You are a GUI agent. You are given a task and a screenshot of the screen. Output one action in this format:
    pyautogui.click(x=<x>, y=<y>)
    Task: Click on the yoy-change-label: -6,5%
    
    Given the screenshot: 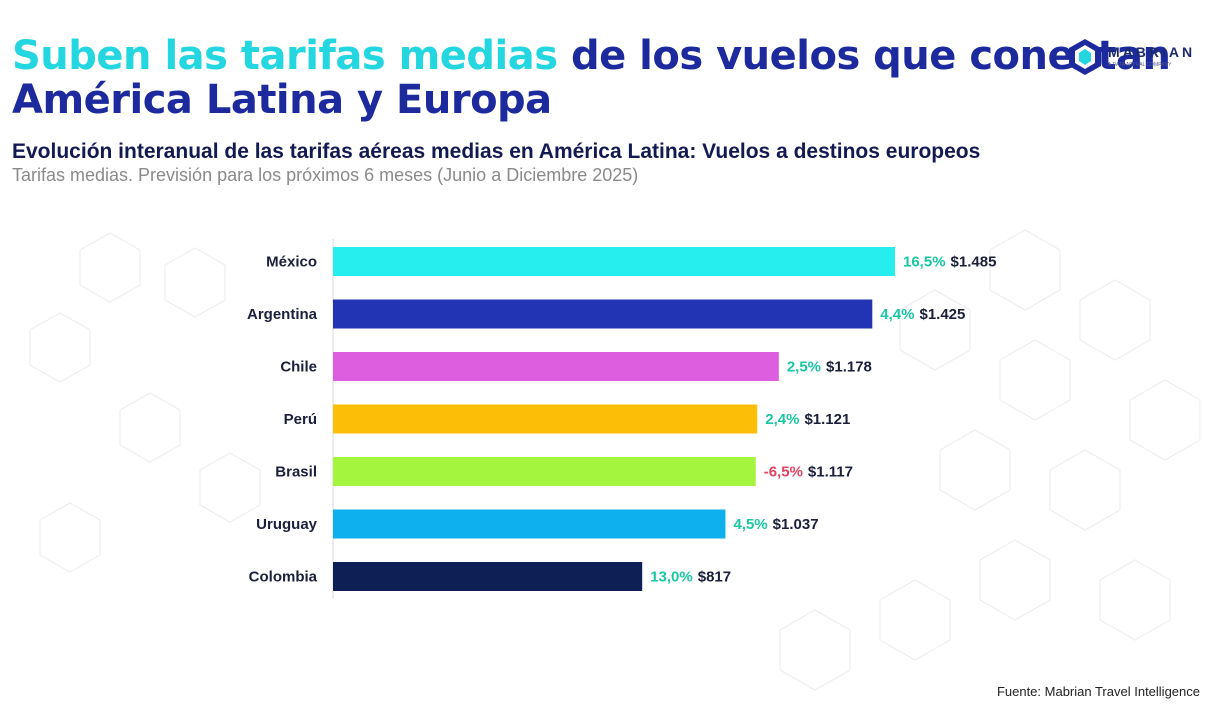 What is the action you would take?
    pyautogui.click(x=783, y=472)
    